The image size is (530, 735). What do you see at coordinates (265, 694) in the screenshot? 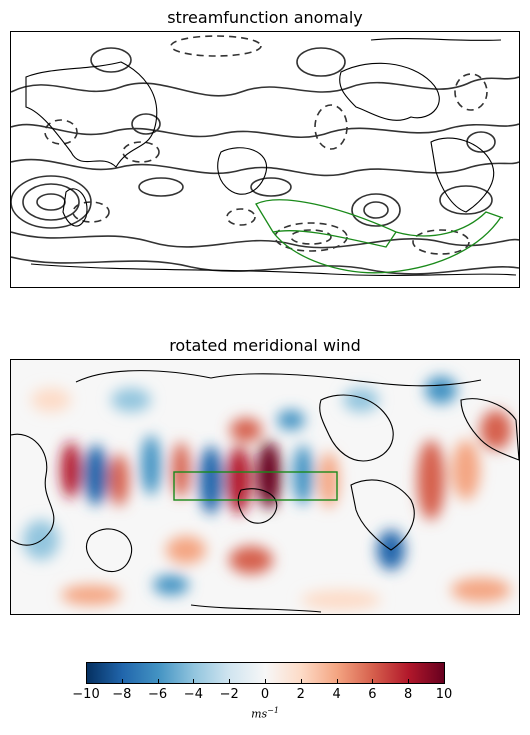
I see `colorbar-tick-label: 0` at bounding box center [265, 694].